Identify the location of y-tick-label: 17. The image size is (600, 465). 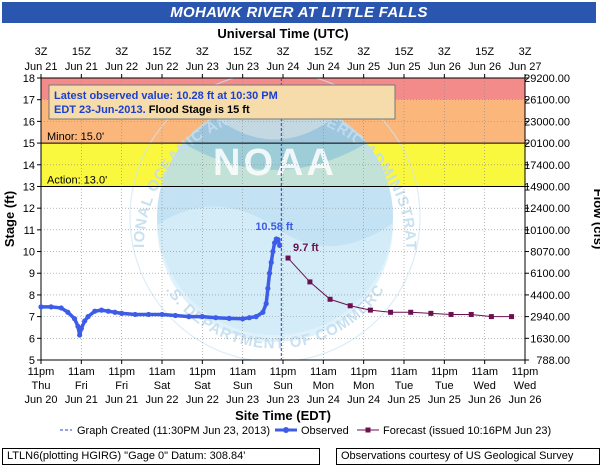
(29, 101).